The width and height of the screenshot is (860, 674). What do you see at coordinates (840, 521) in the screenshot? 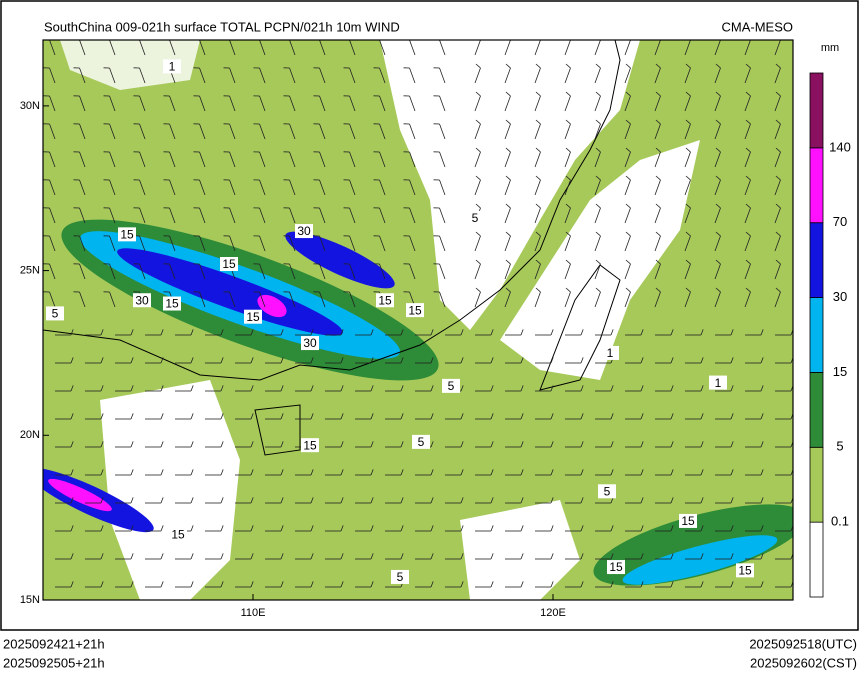
I see `colorbar-label: 0.1` at bounding box center [840, 521].